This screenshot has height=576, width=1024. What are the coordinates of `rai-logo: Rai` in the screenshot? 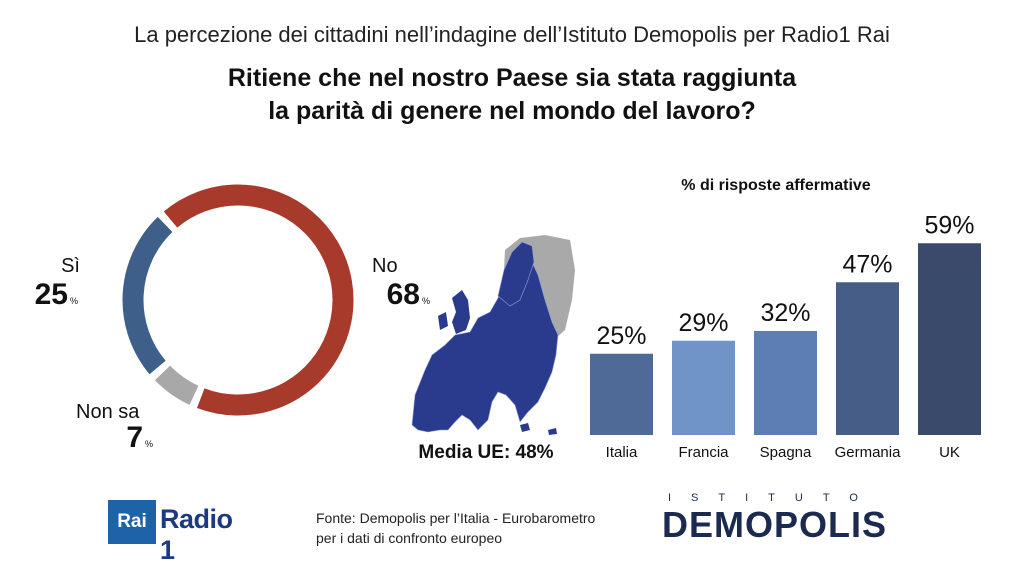 It's located at (132, 522).